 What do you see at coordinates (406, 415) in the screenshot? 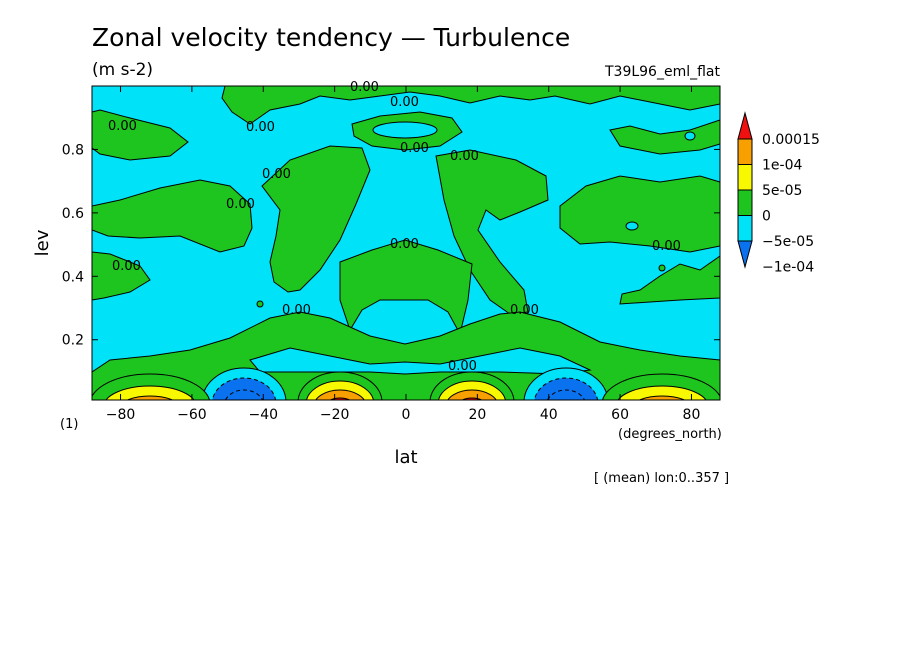
I see `x-tick-label: 0` at bounding box center [406, 415].